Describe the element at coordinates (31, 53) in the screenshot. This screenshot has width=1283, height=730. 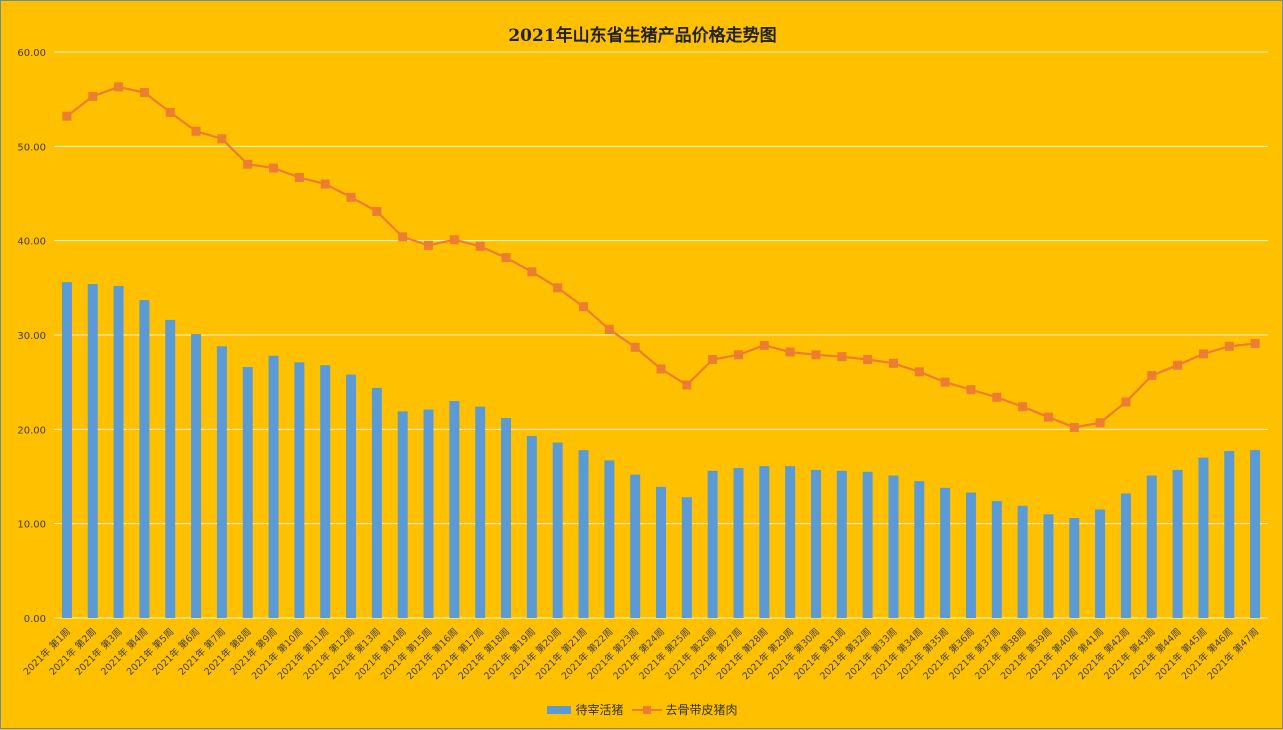
I see `y-tick-label: 60.00` at that location.